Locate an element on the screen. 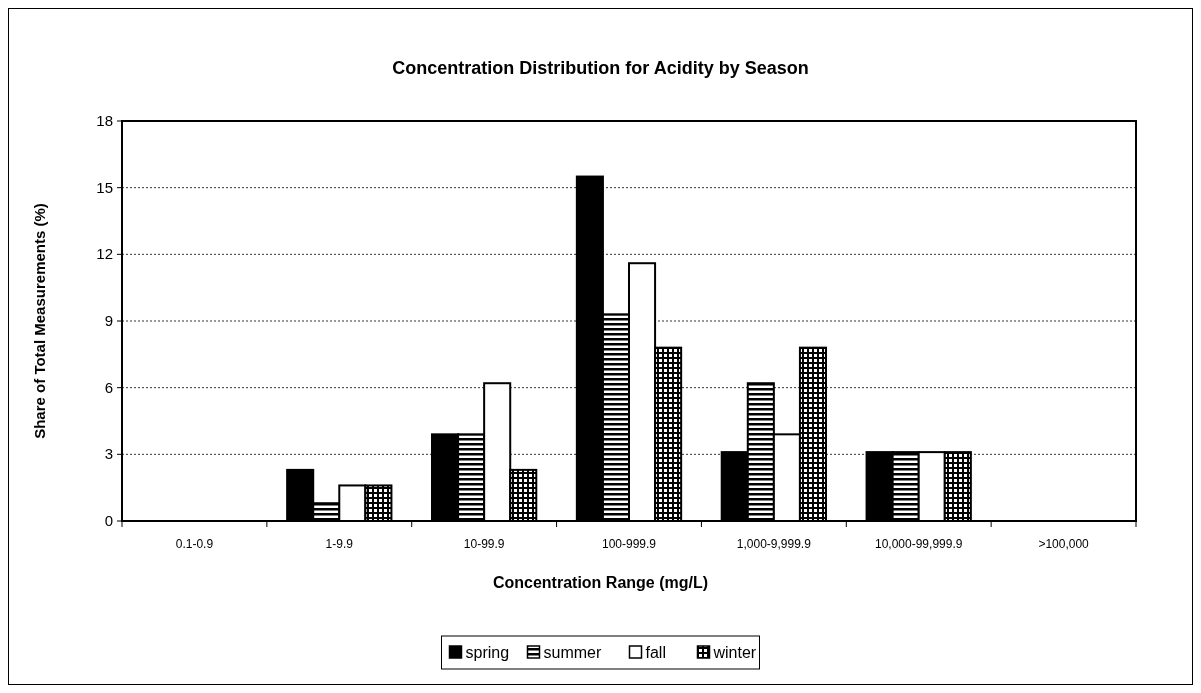  x-tick-label: 1-9.9 is located at coordinates (339, 544).